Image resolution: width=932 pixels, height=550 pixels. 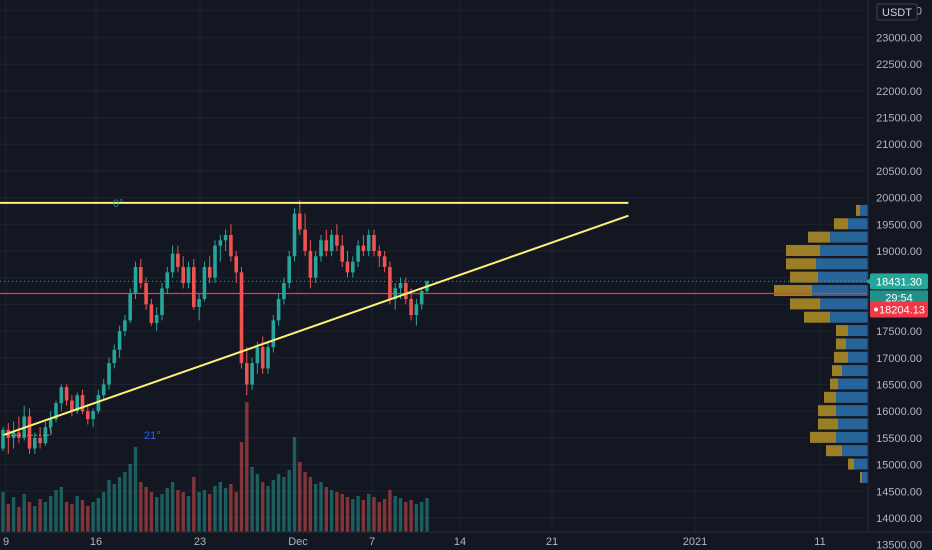 What do you see at coordinates (899, 519) in the screenshot?
I see `price-tick-label: 14000.00` at bounding box center [899, 519].